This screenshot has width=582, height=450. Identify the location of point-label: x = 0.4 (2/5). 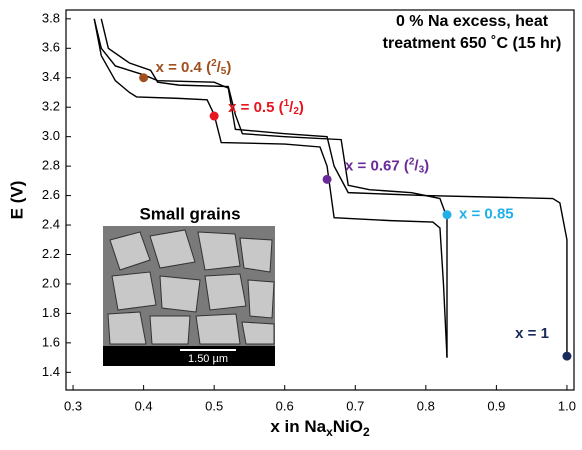
(194, 66).